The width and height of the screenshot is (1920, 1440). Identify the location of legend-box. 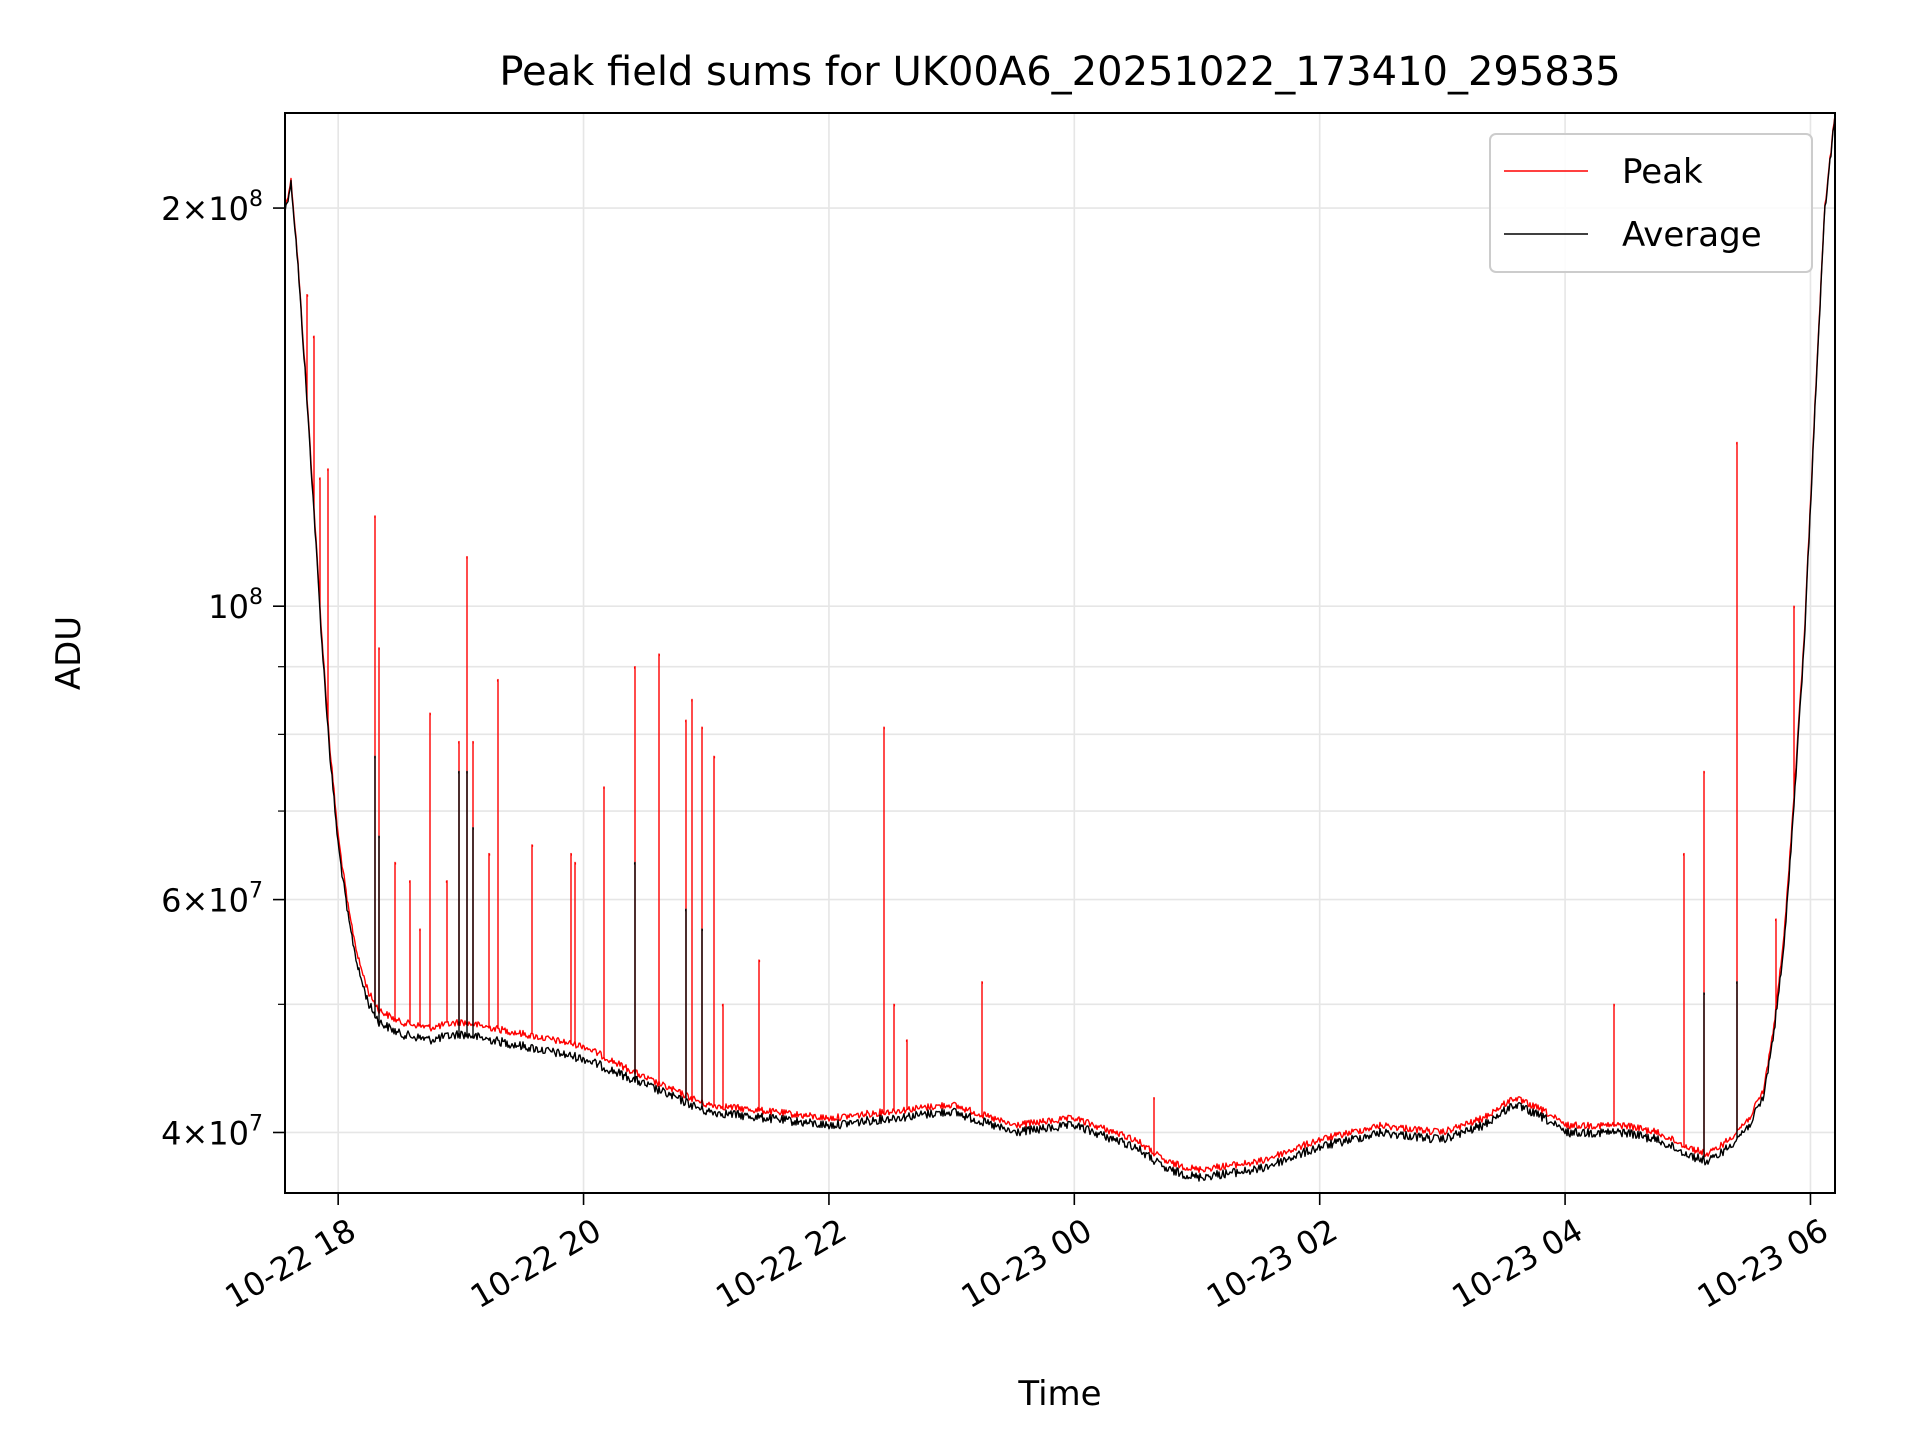
(1651, 203).